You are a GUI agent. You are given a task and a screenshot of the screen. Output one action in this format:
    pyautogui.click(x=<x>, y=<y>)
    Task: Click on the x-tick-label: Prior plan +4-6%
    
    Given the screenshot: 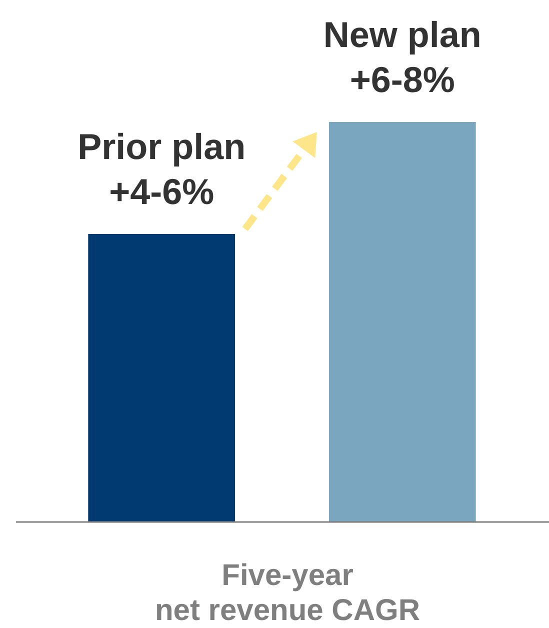 What is the action you would take?
    pyautogui.click(x=162, y=169)
    